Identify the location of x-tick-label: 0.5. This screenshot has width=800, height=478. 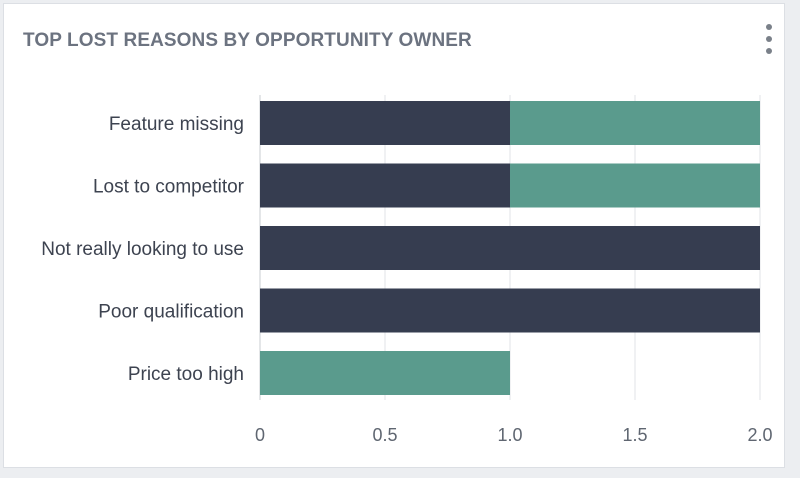
(384, 435).